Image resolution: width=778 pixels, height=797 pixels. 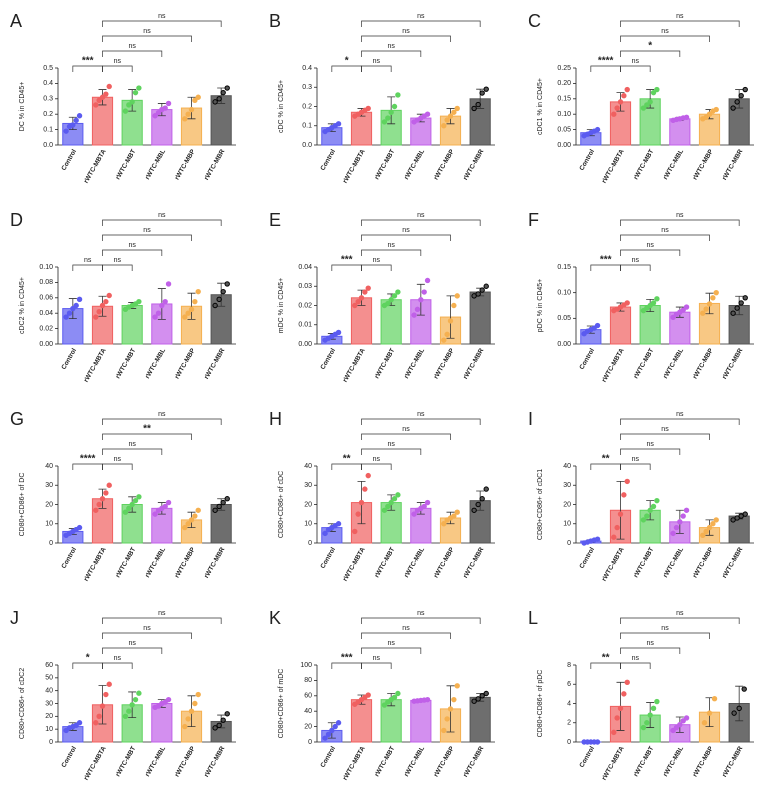 I want to click on bar, so click(x=421, y=721).